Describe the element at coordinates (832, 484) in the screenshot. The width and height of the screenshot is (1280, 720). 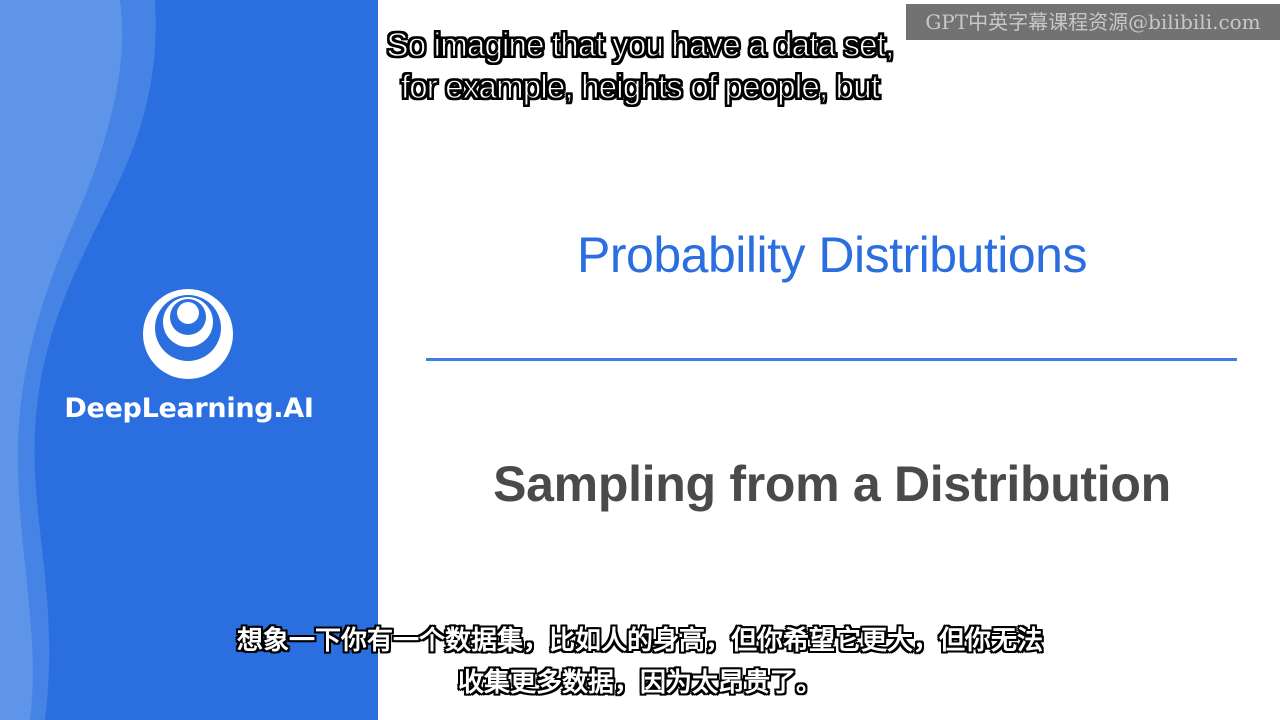
I see `slide-subtitle: Sampling from a Distribution` at that location.